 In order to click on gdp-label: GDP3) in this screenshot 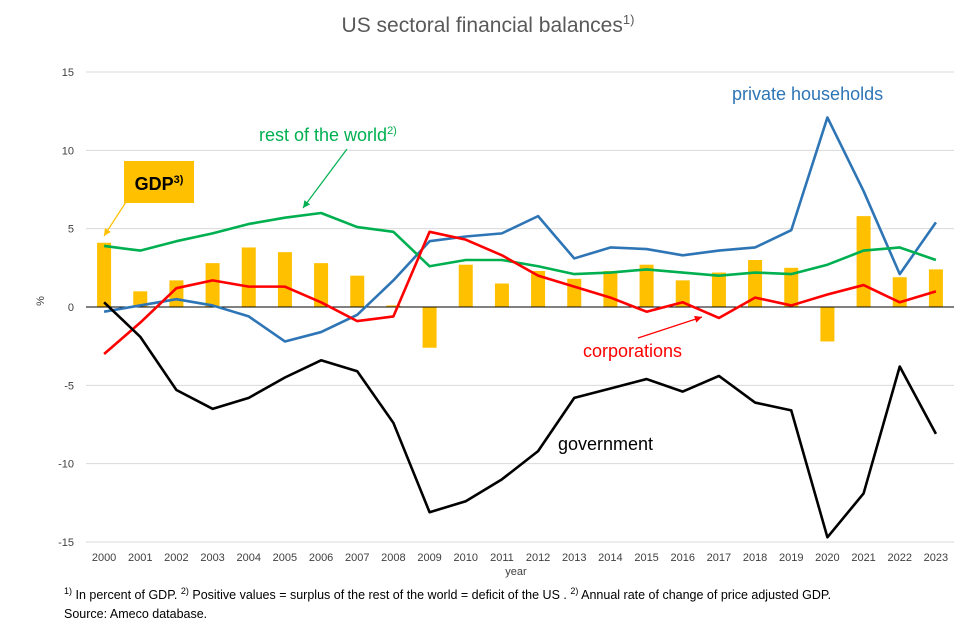, I will do `click(159, 184)`.